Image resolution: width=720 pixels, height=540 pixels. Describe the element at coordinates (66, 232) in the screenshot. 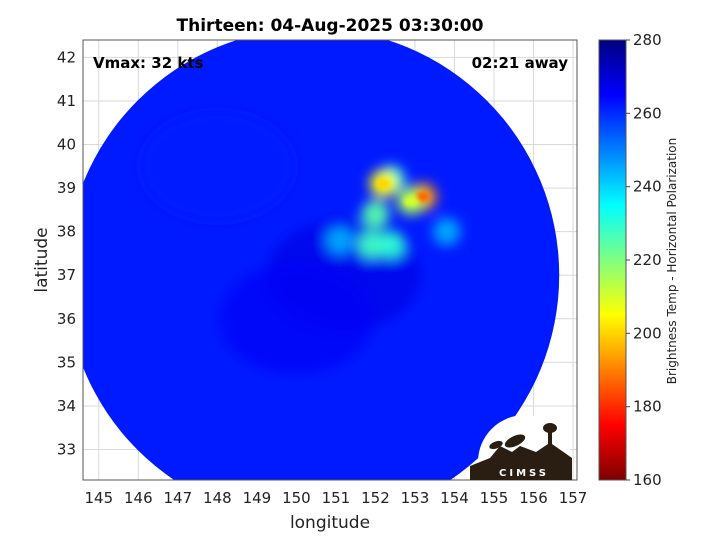

I see `y-tick-label: 38` at that location.